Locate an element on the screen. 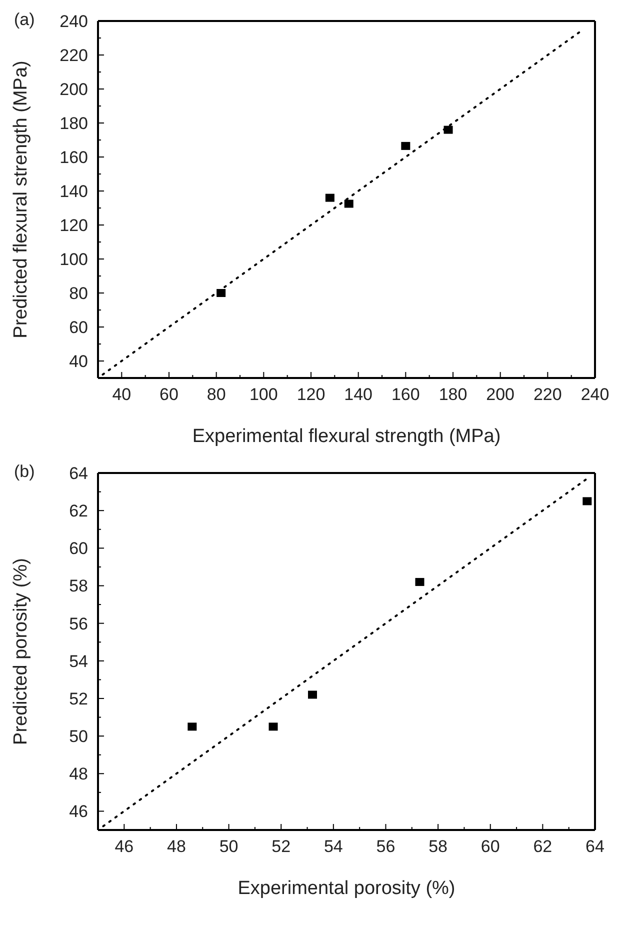  y-tick-label: 50 is located at coordinates (78, 736).